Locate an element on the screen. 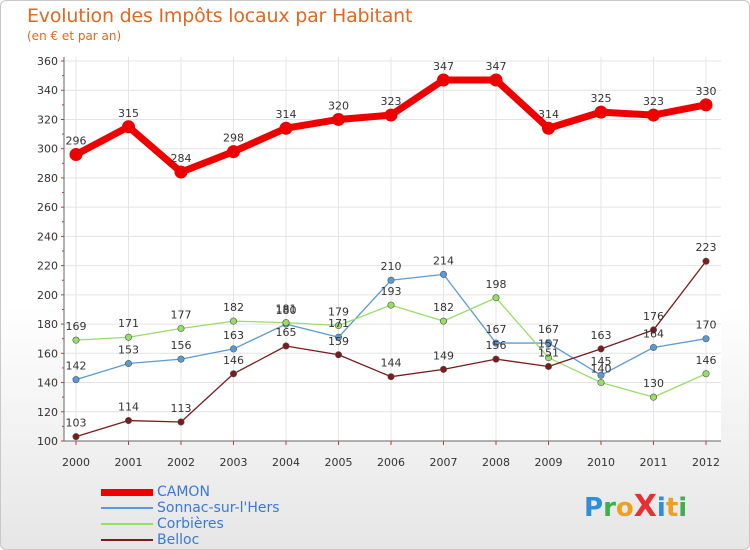 The height and width of the screenshot is (550, 750). data-label: 198 is located at coordinates (496, 284).